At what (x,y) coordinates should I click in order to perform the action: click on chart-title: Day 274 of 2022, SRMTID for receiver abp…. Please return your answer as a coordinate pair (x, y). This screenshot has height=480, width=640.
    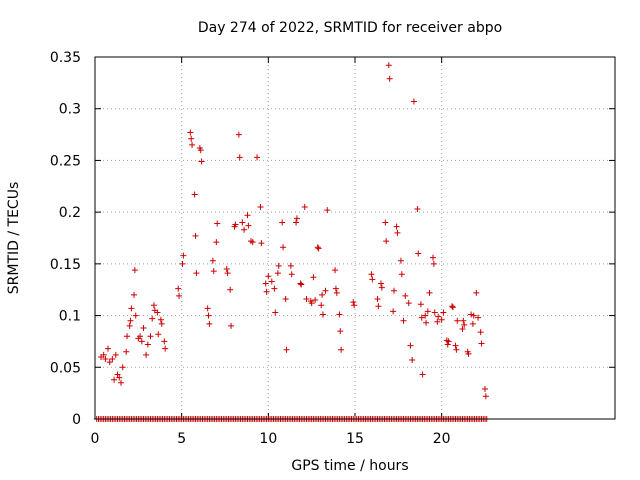
    Looking at the image, I should click on (350, 28).